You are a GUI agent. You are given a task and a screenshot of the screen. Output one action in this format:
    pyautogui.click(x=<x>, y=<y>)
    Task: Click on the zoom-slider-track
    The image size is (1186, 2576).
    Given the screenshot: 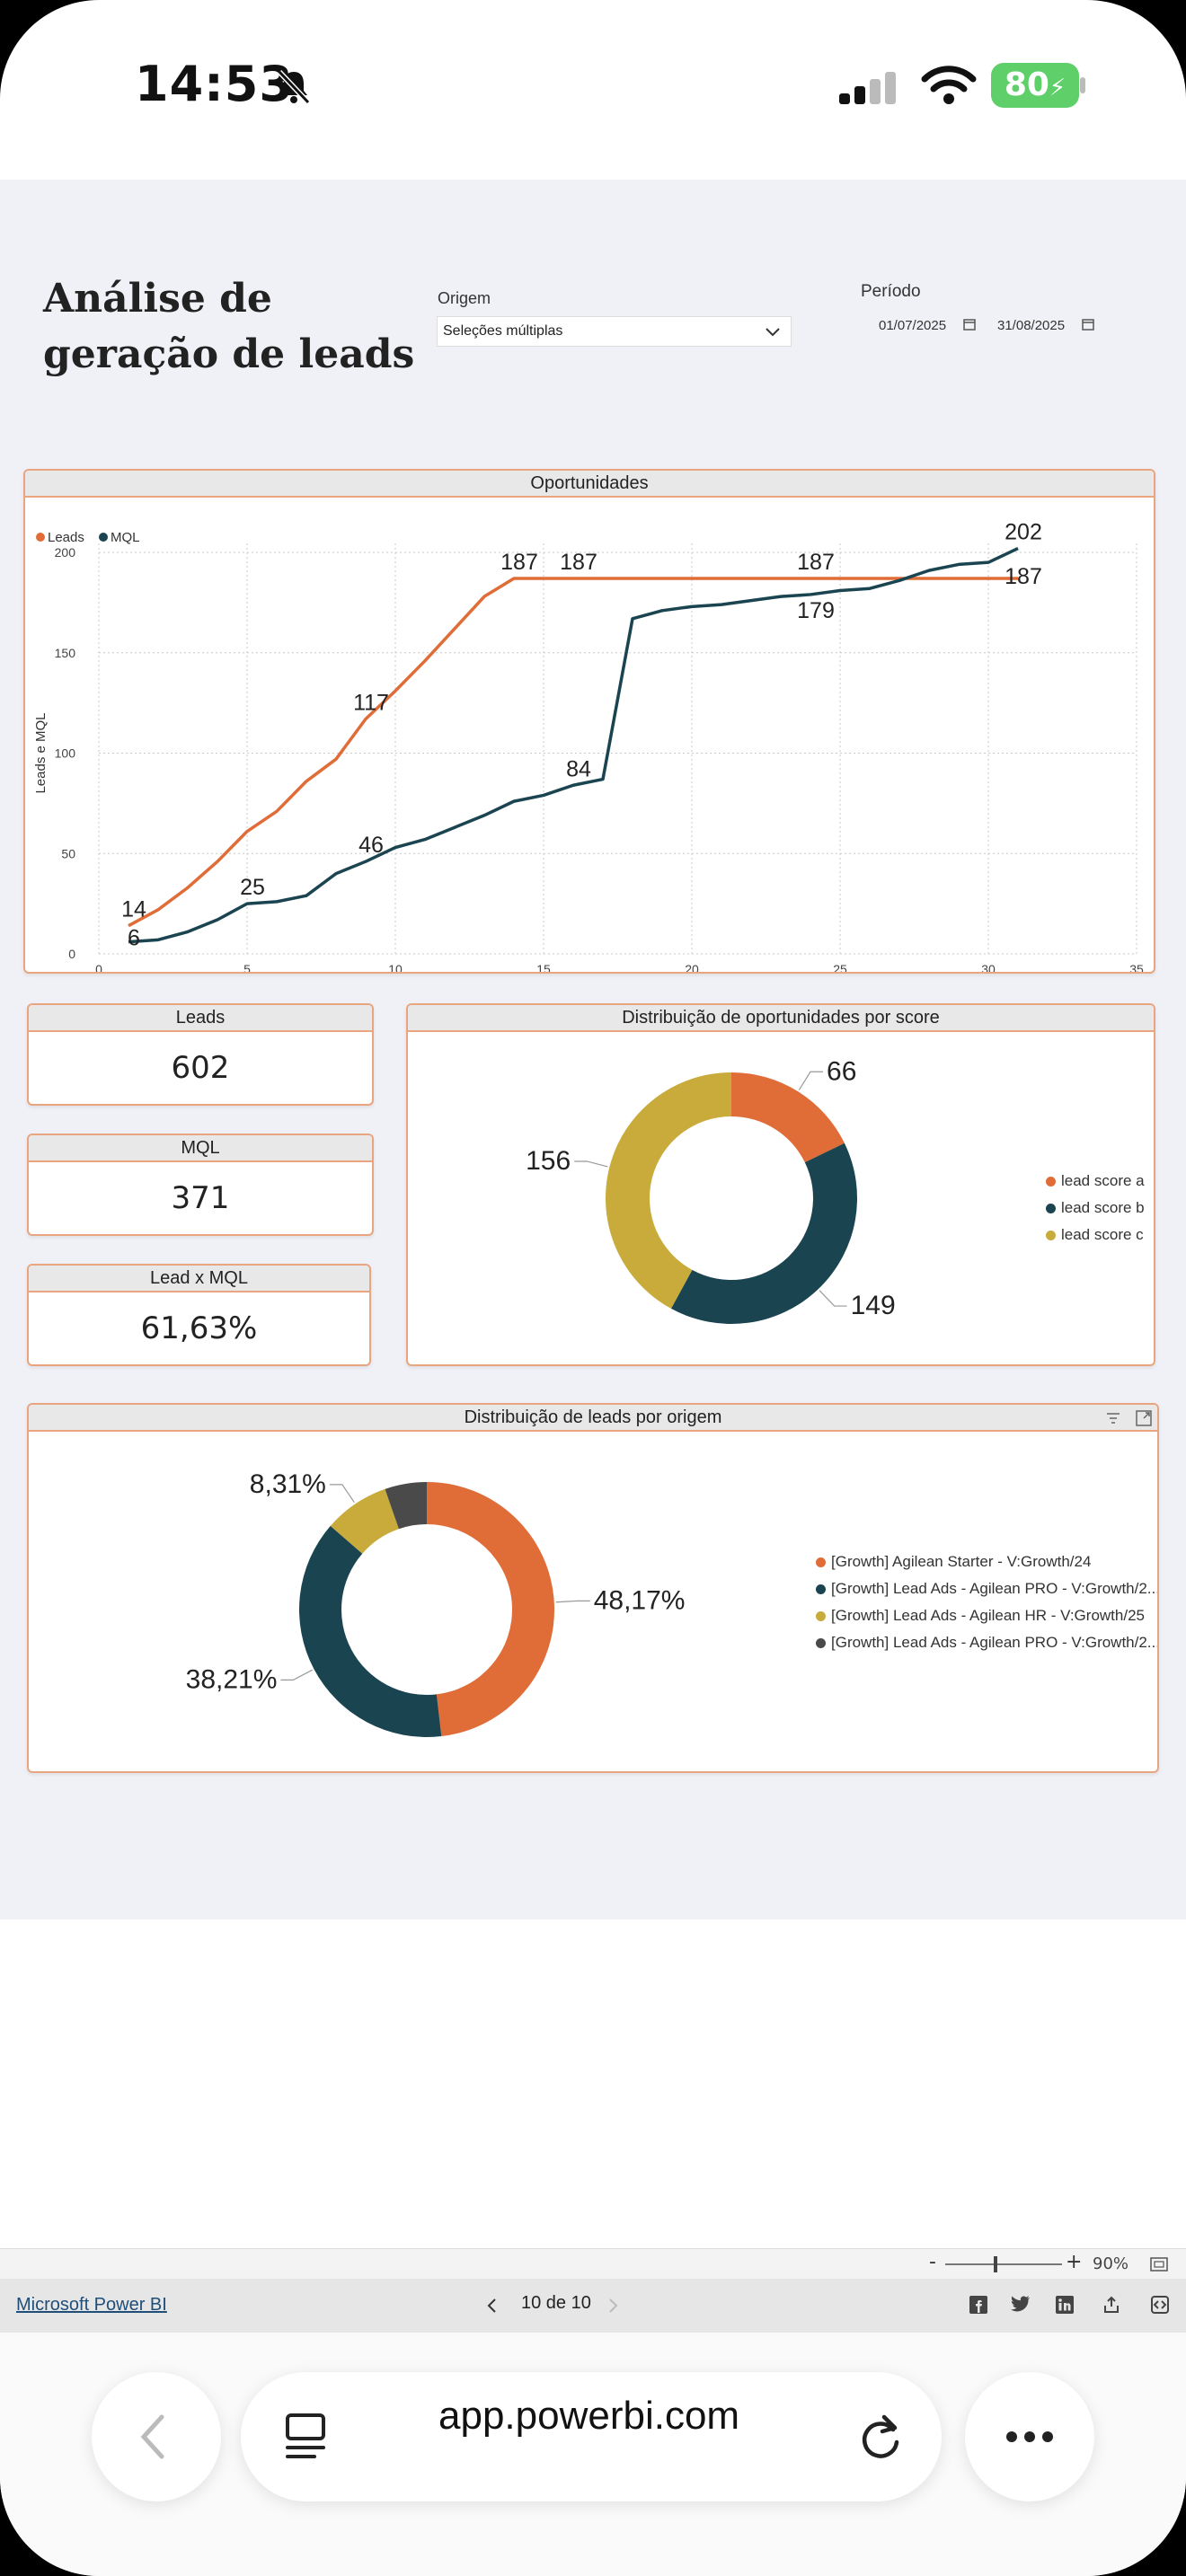 What is the action you would take?
    pyautogui.click(x=1003, y=2264)
    